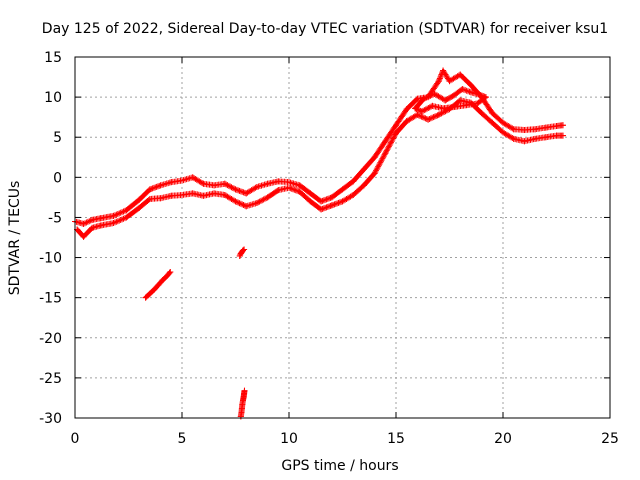 The width and height of the screenshot is (640, 480). I want to click on y-tick-label: -5, so click(55, 218).